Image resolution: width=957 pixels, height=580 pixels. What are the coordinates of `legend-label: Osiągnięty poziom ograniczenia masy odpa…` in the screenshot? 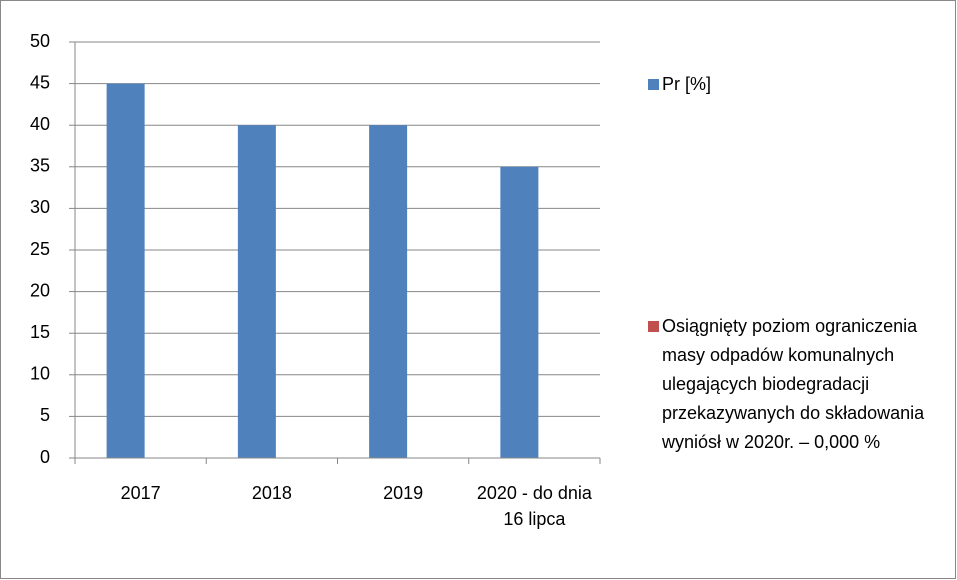 It's located at (793, 384).